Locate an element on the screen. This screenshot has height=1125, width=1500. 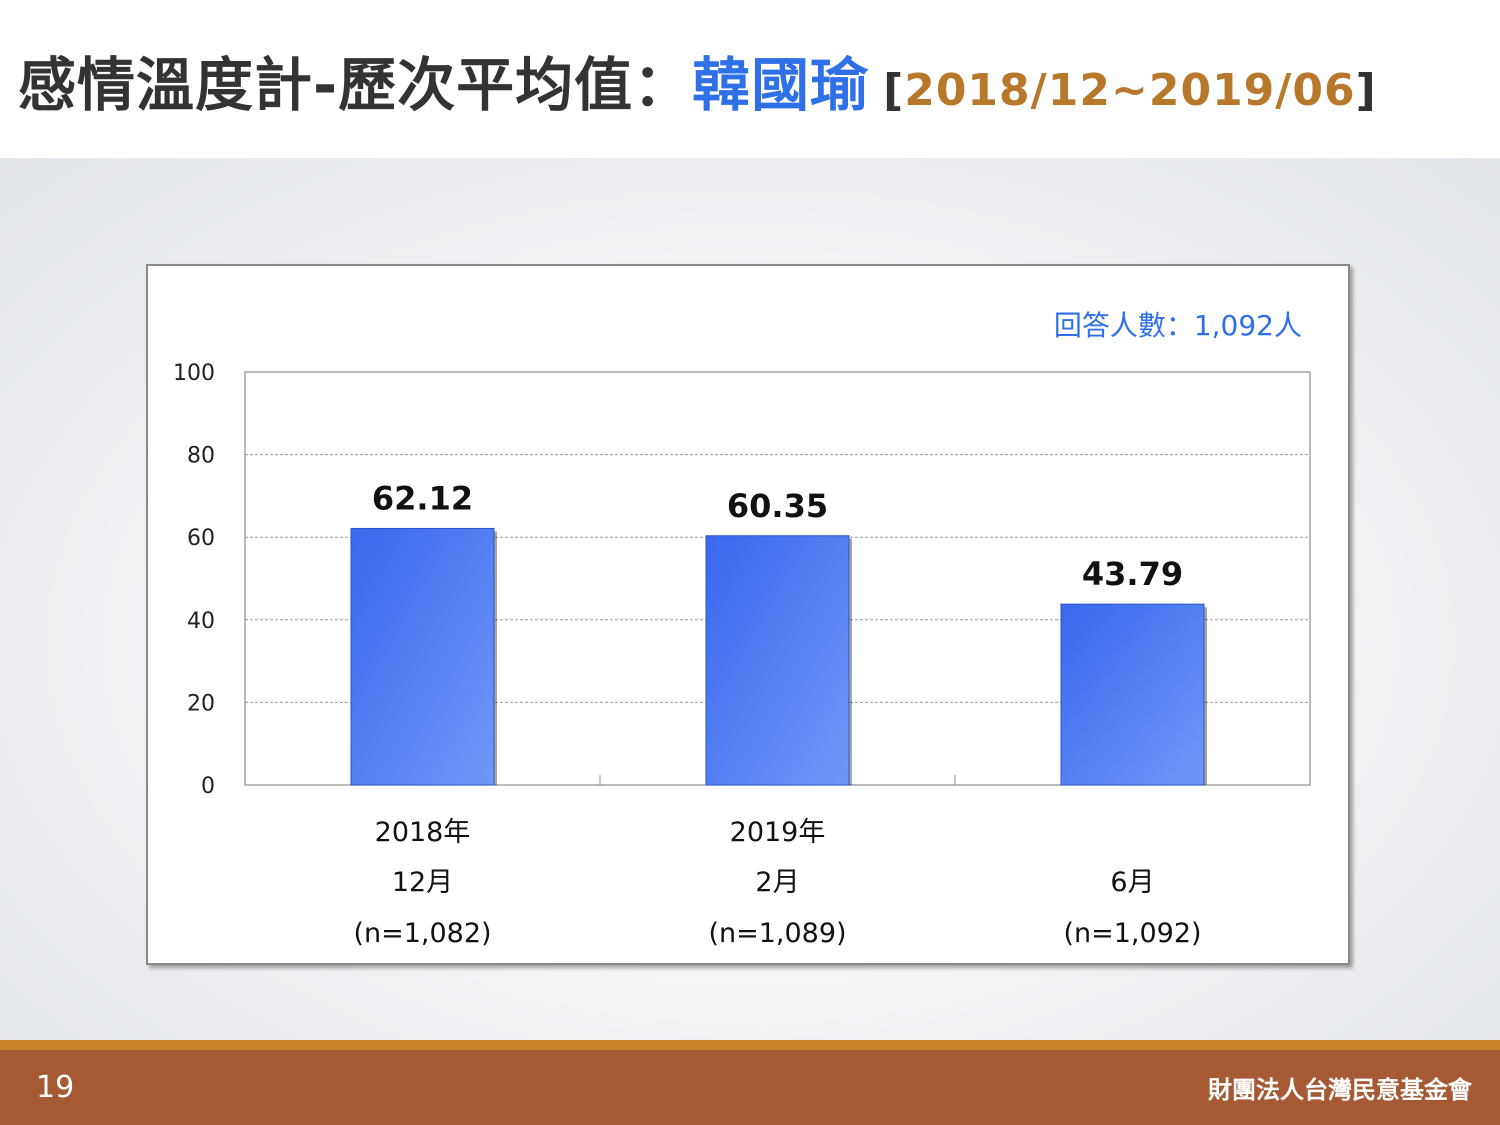
x-category-label: 2018年 is located at coordinates (423, 832).